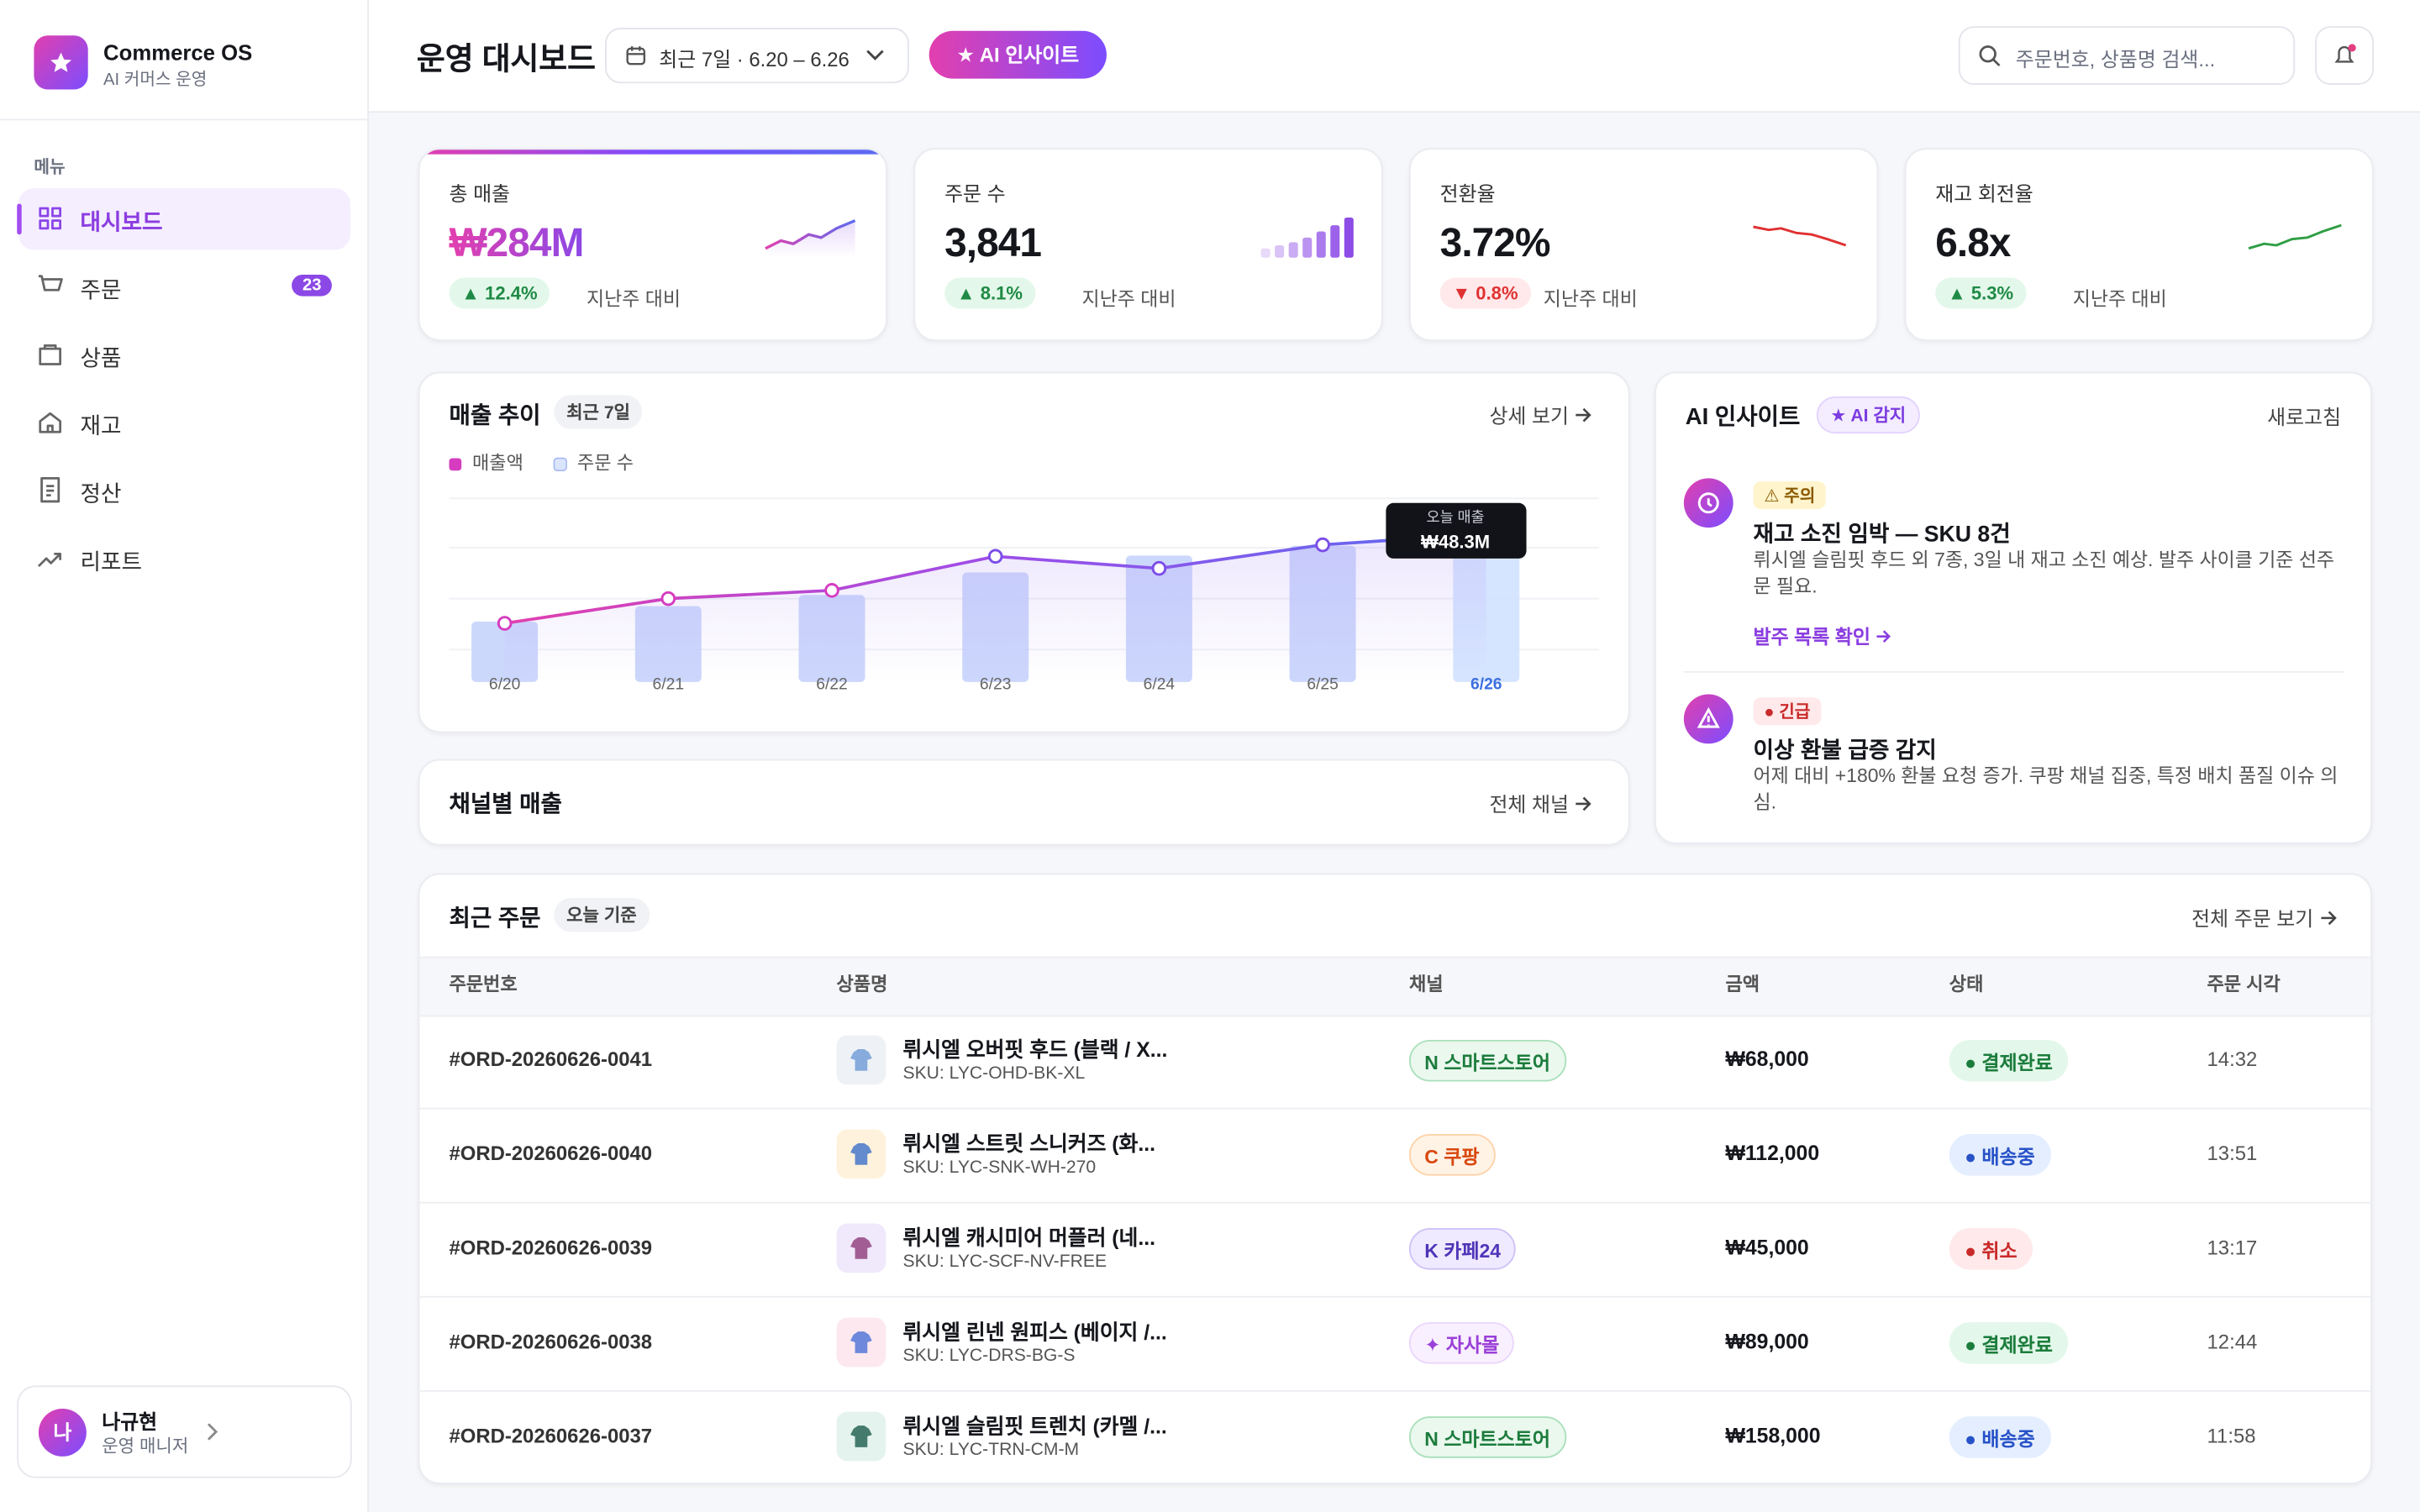 The width and height of the screenshot is (2420, 1512). Describe the element at coordinates (1426, 984) in the screenshot. I see `column-header: 채널` at that location.